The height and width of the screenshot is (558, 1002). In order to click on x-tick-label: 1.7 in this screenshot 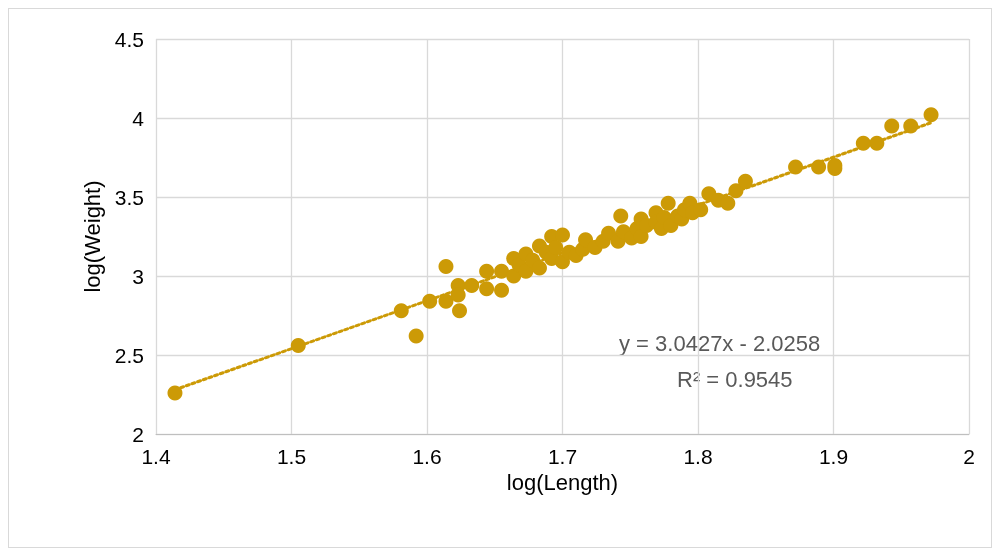, I will do `click(562, 456)`.